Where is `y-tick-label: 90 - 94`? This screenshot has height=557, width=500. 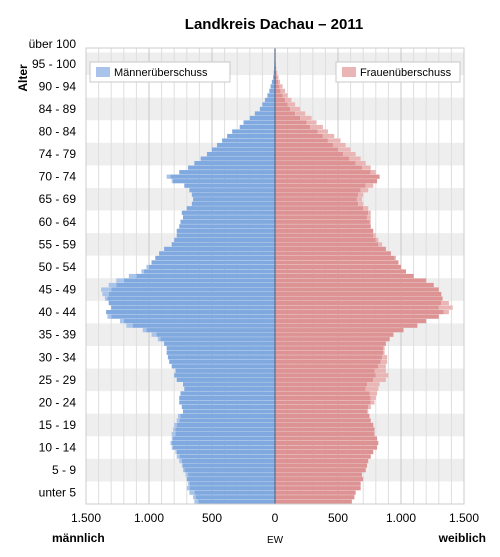
y-tick-label: 90 - 94 is located at coordinates (58, 86).